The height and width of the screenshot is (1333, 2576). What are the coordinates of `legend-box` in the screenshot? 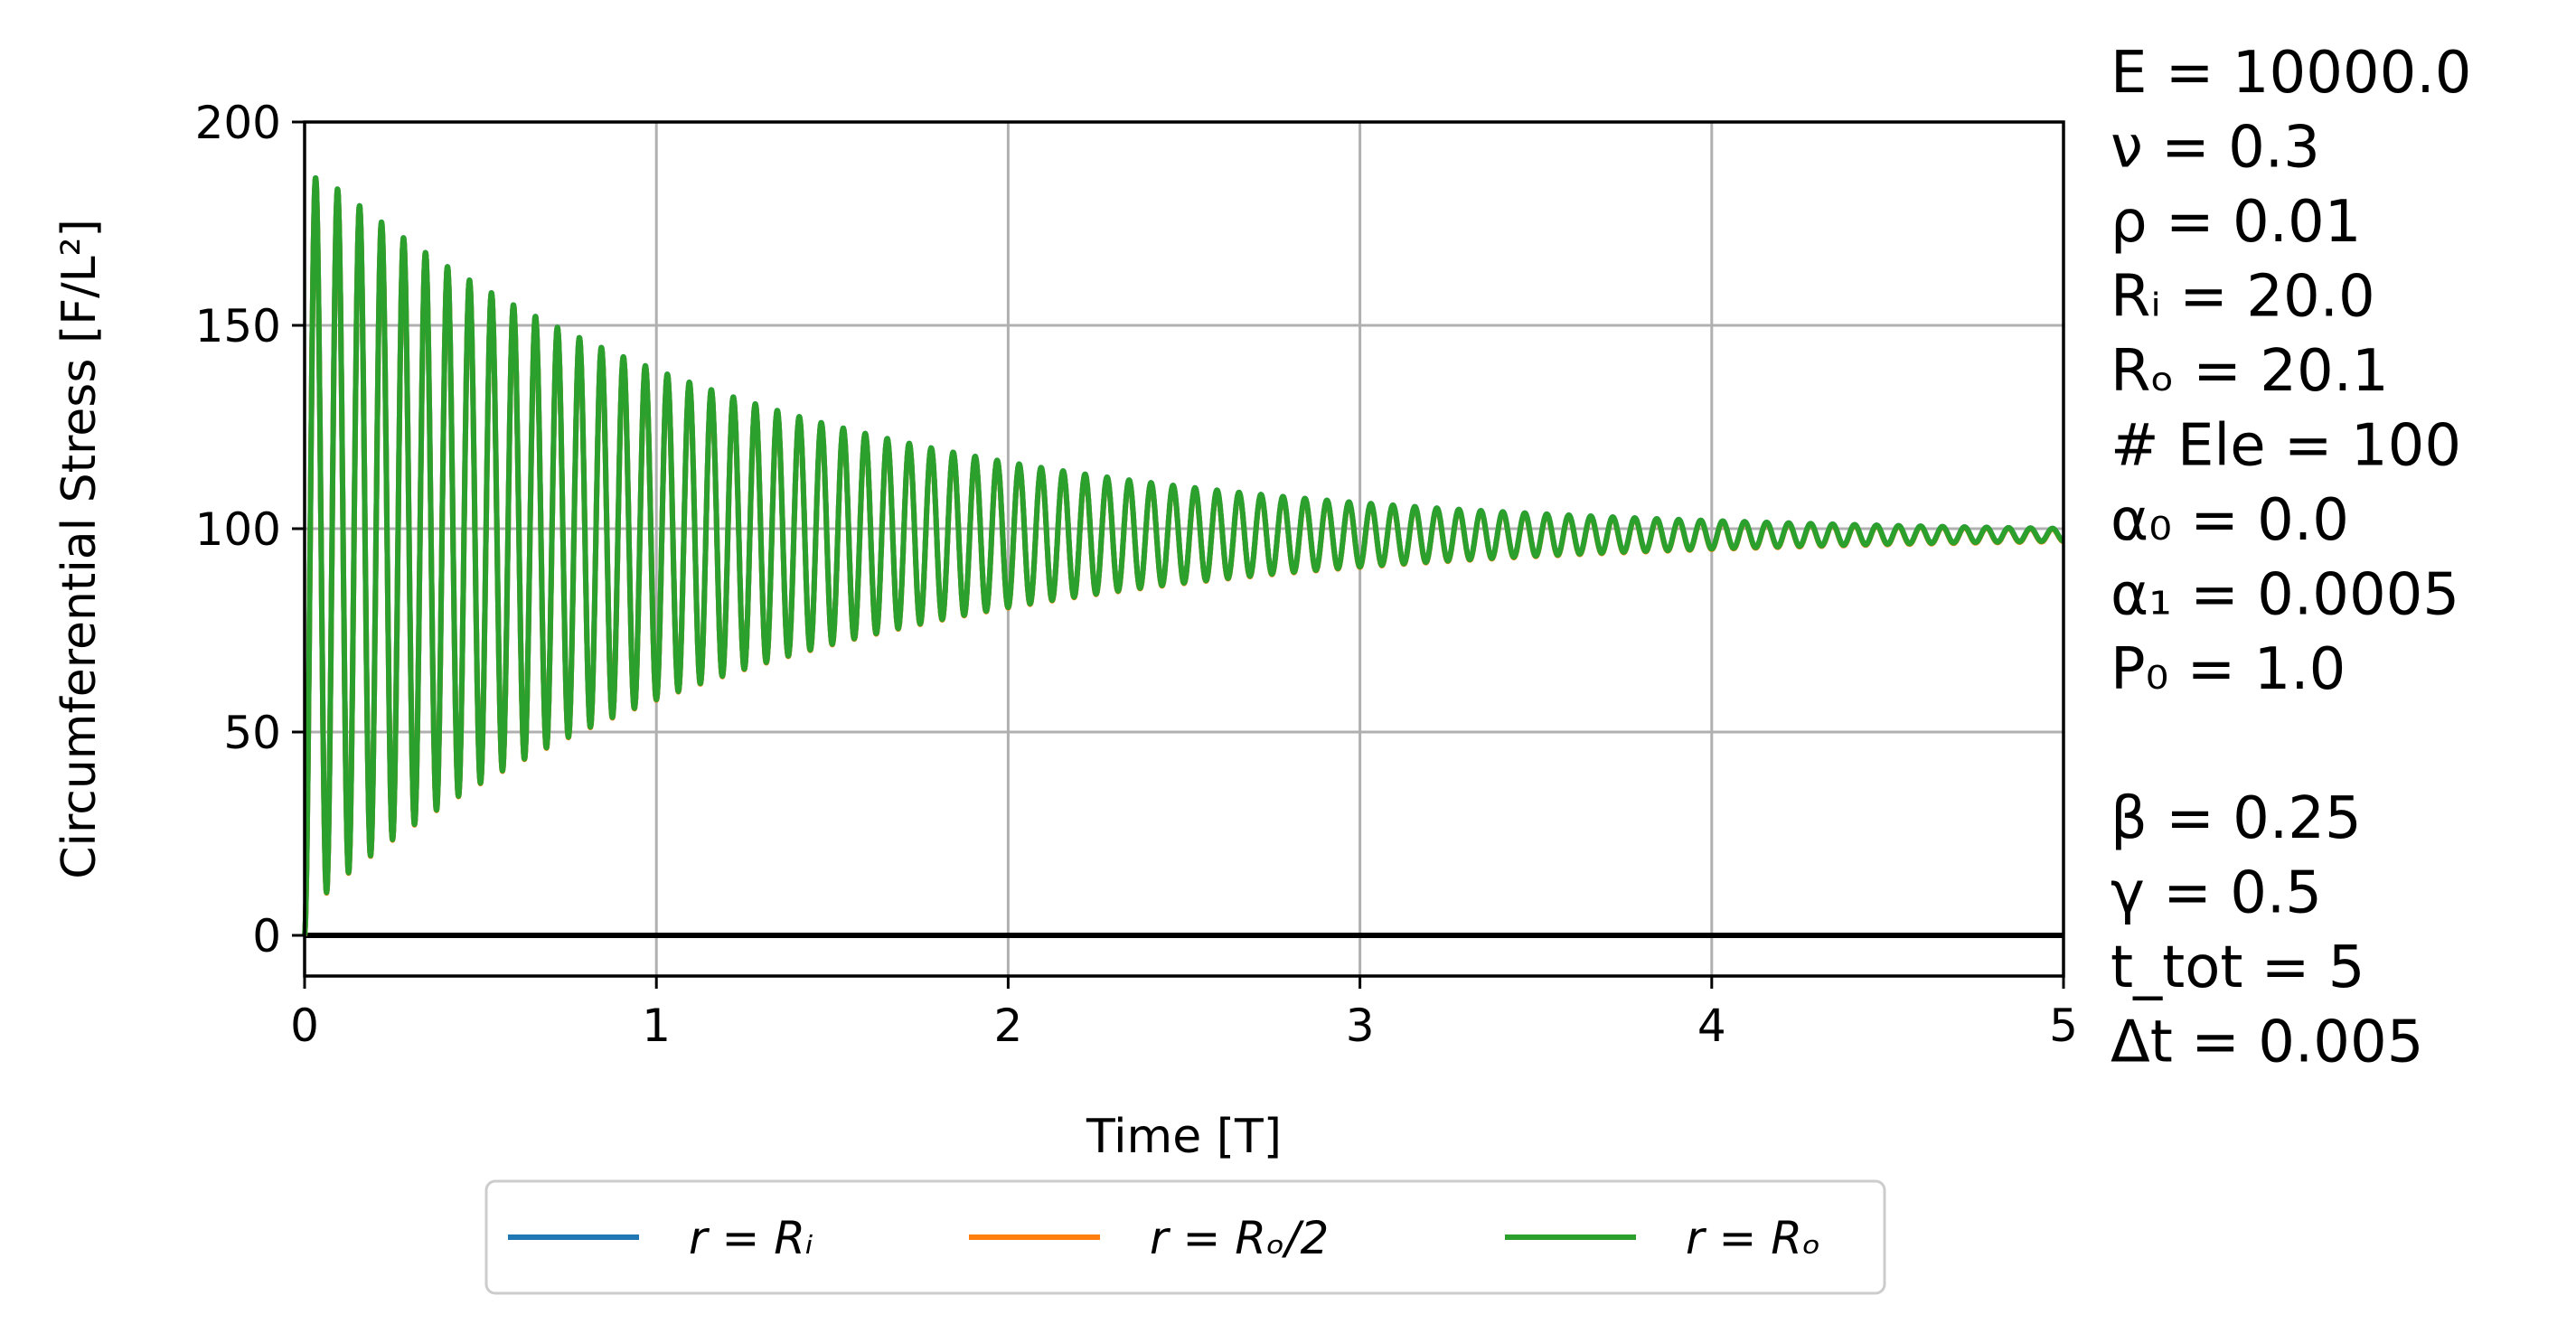 It's located at (1185, 1237).